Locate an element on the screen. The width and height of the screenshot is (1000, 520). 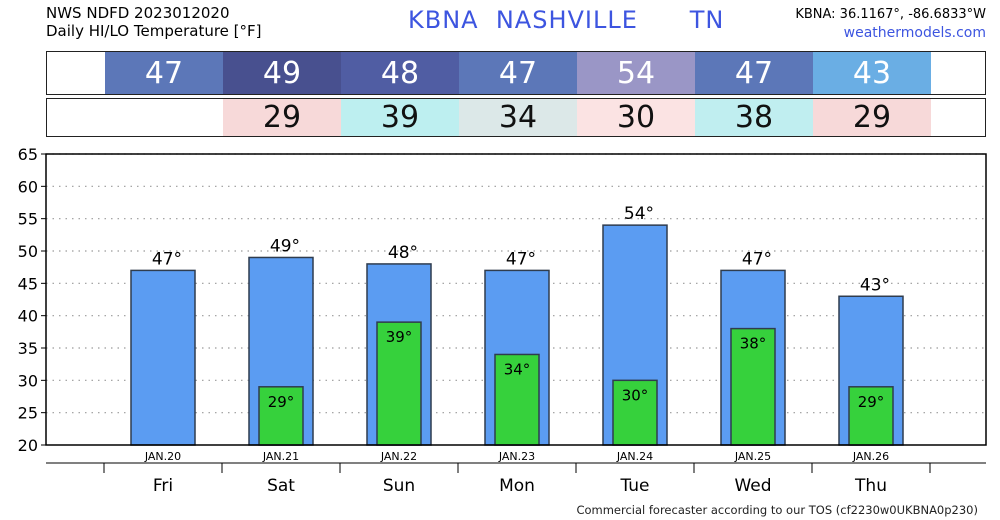
high-temp-cell: 49 is located at coordinates (282, 73).